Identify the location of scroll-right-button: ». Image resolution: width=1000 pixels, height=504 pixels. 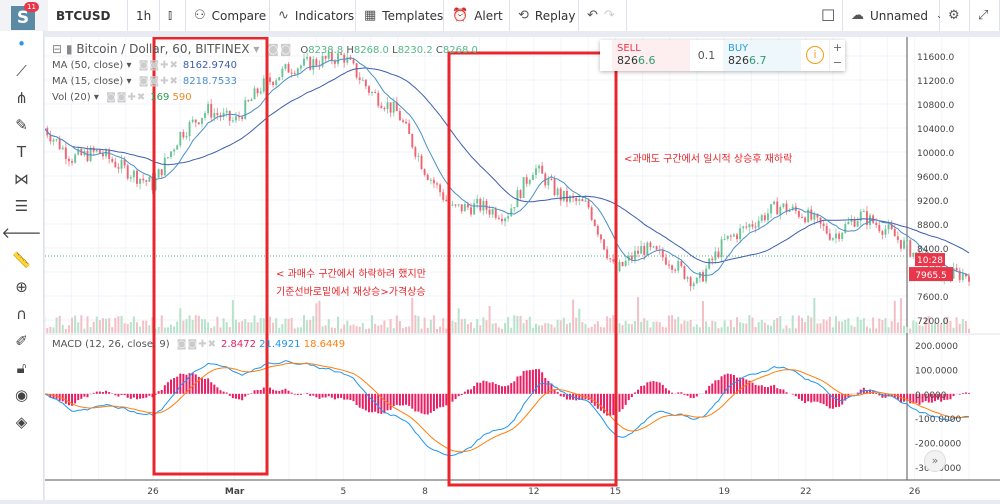
(935, 461).